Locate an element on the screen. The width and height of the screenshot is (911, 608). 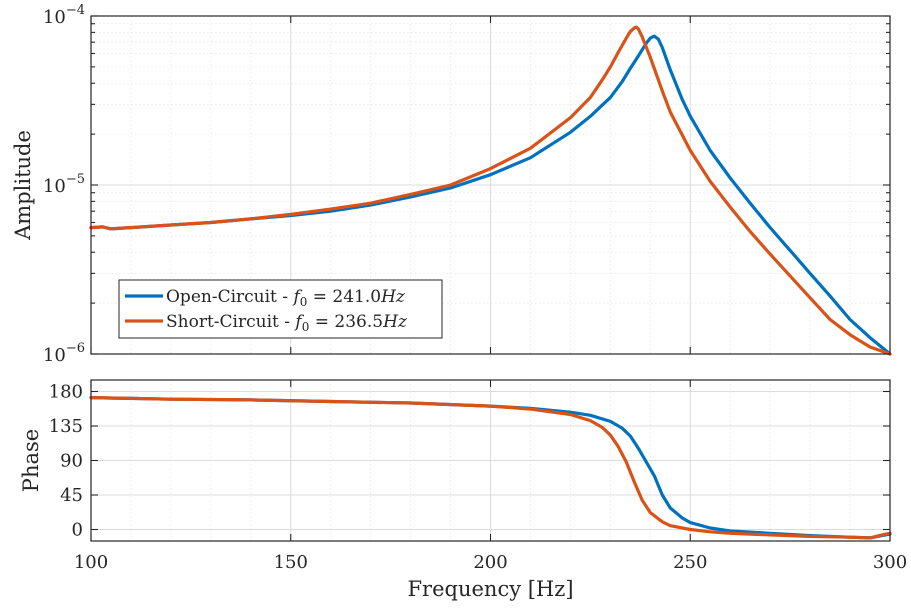
amplitude-axis-label: Amplitude is located at coordinates (23, 185).